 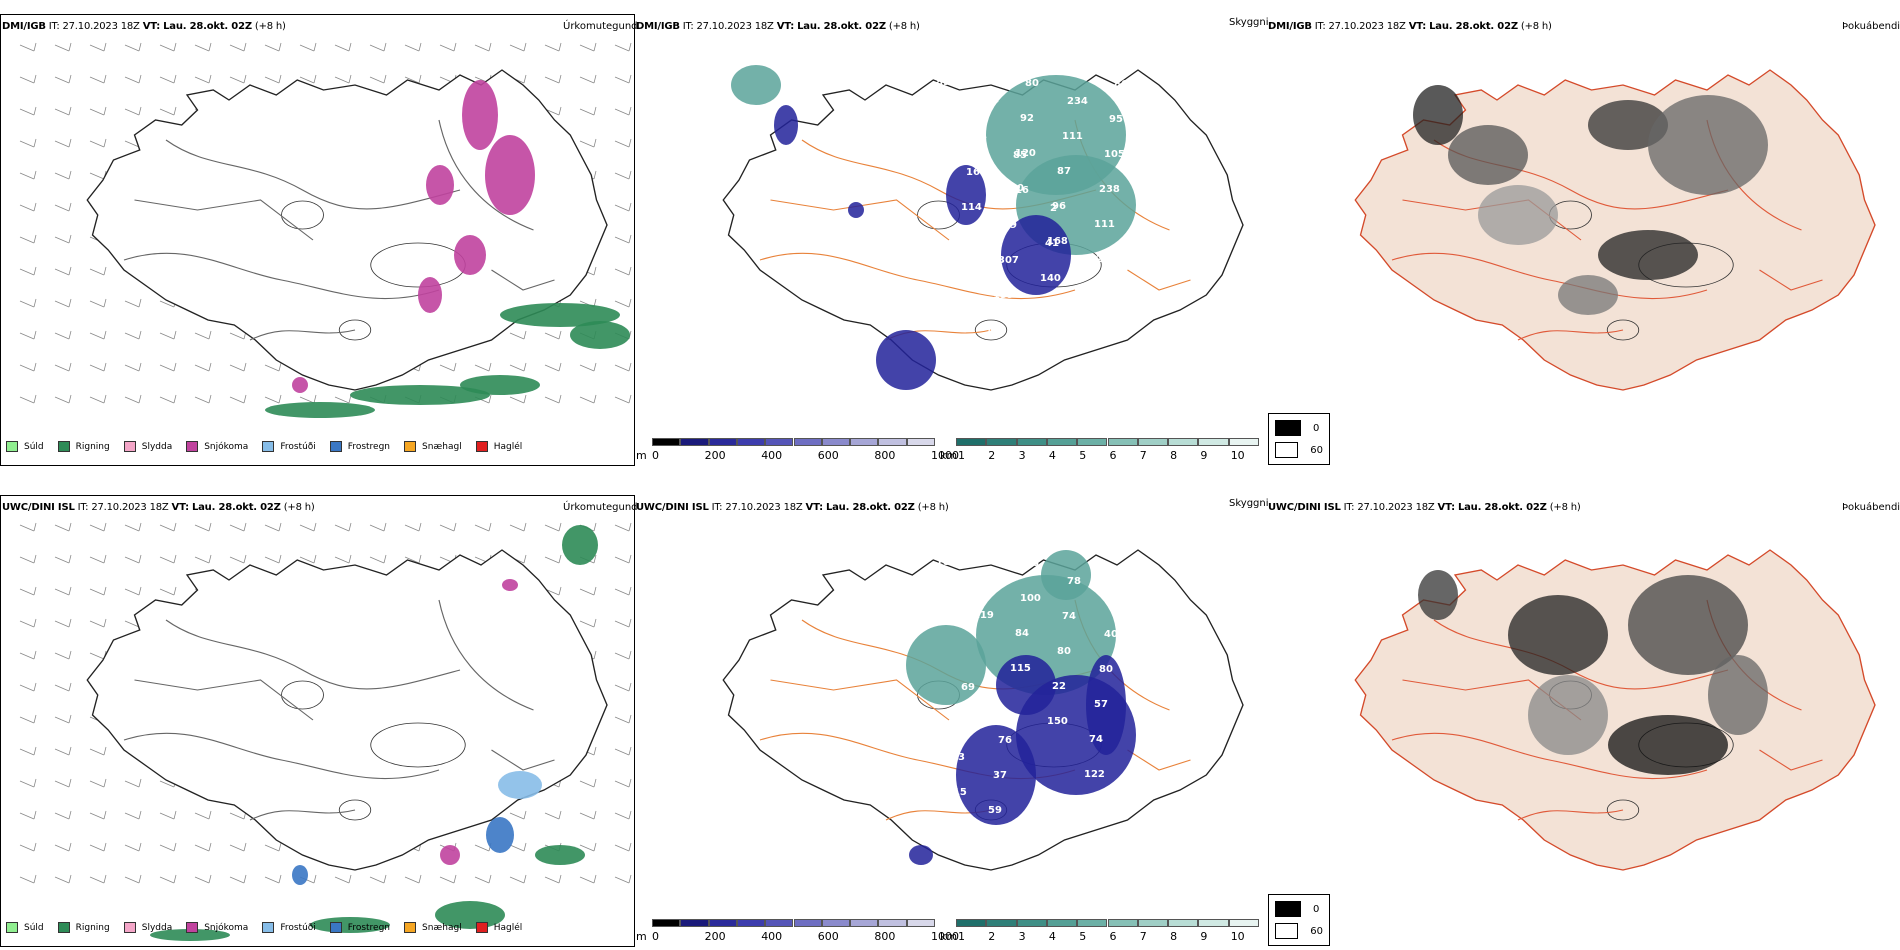 What do you see at coordinates (92, 927) in the screenshot?
I see `legend-label: Rigning` at bounding box center [92, 927].